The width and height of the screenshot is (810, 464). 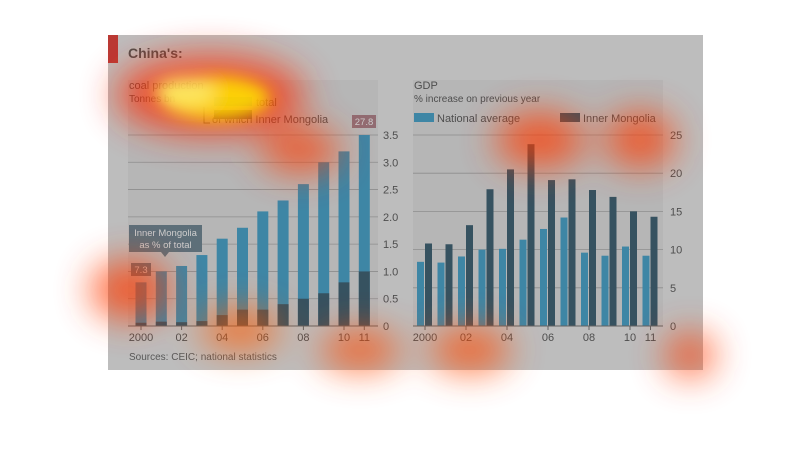 I want to click on sources-note: Sources: CEIC; national statistics, so click(x=203, y=357).